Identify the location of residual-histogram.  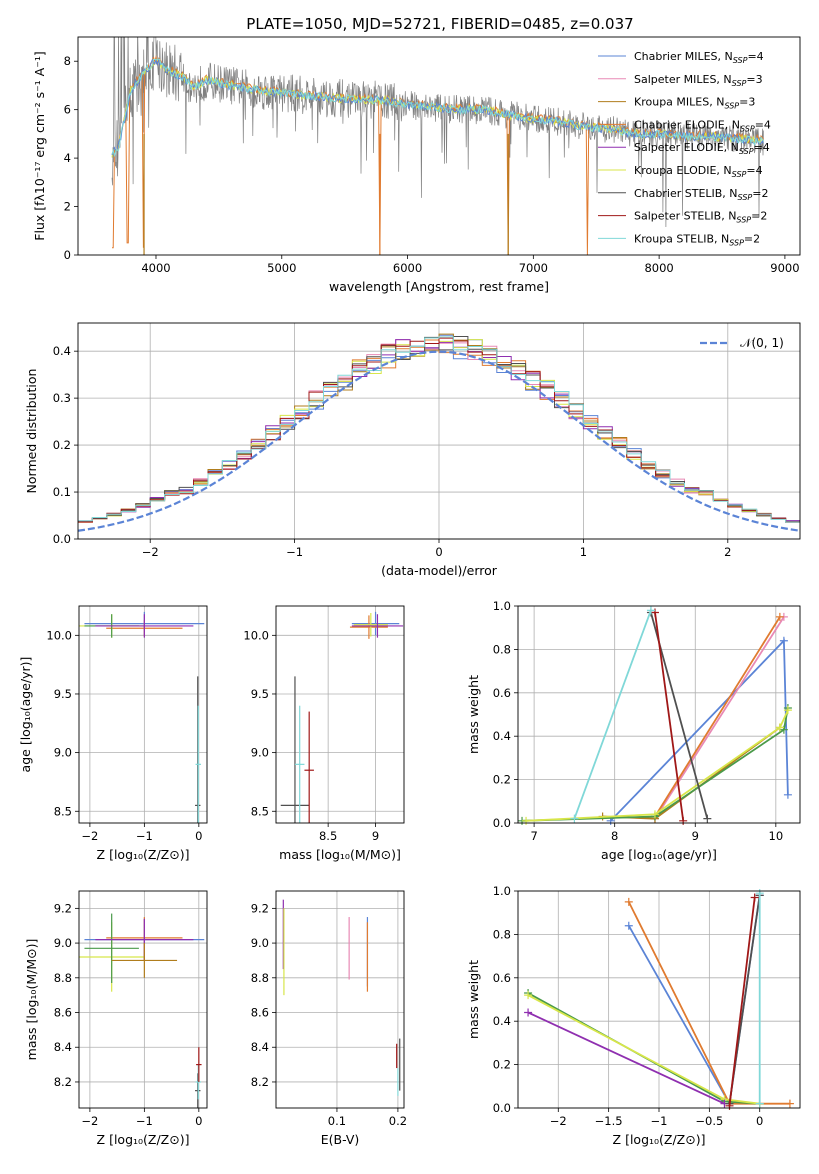
(439, 429).